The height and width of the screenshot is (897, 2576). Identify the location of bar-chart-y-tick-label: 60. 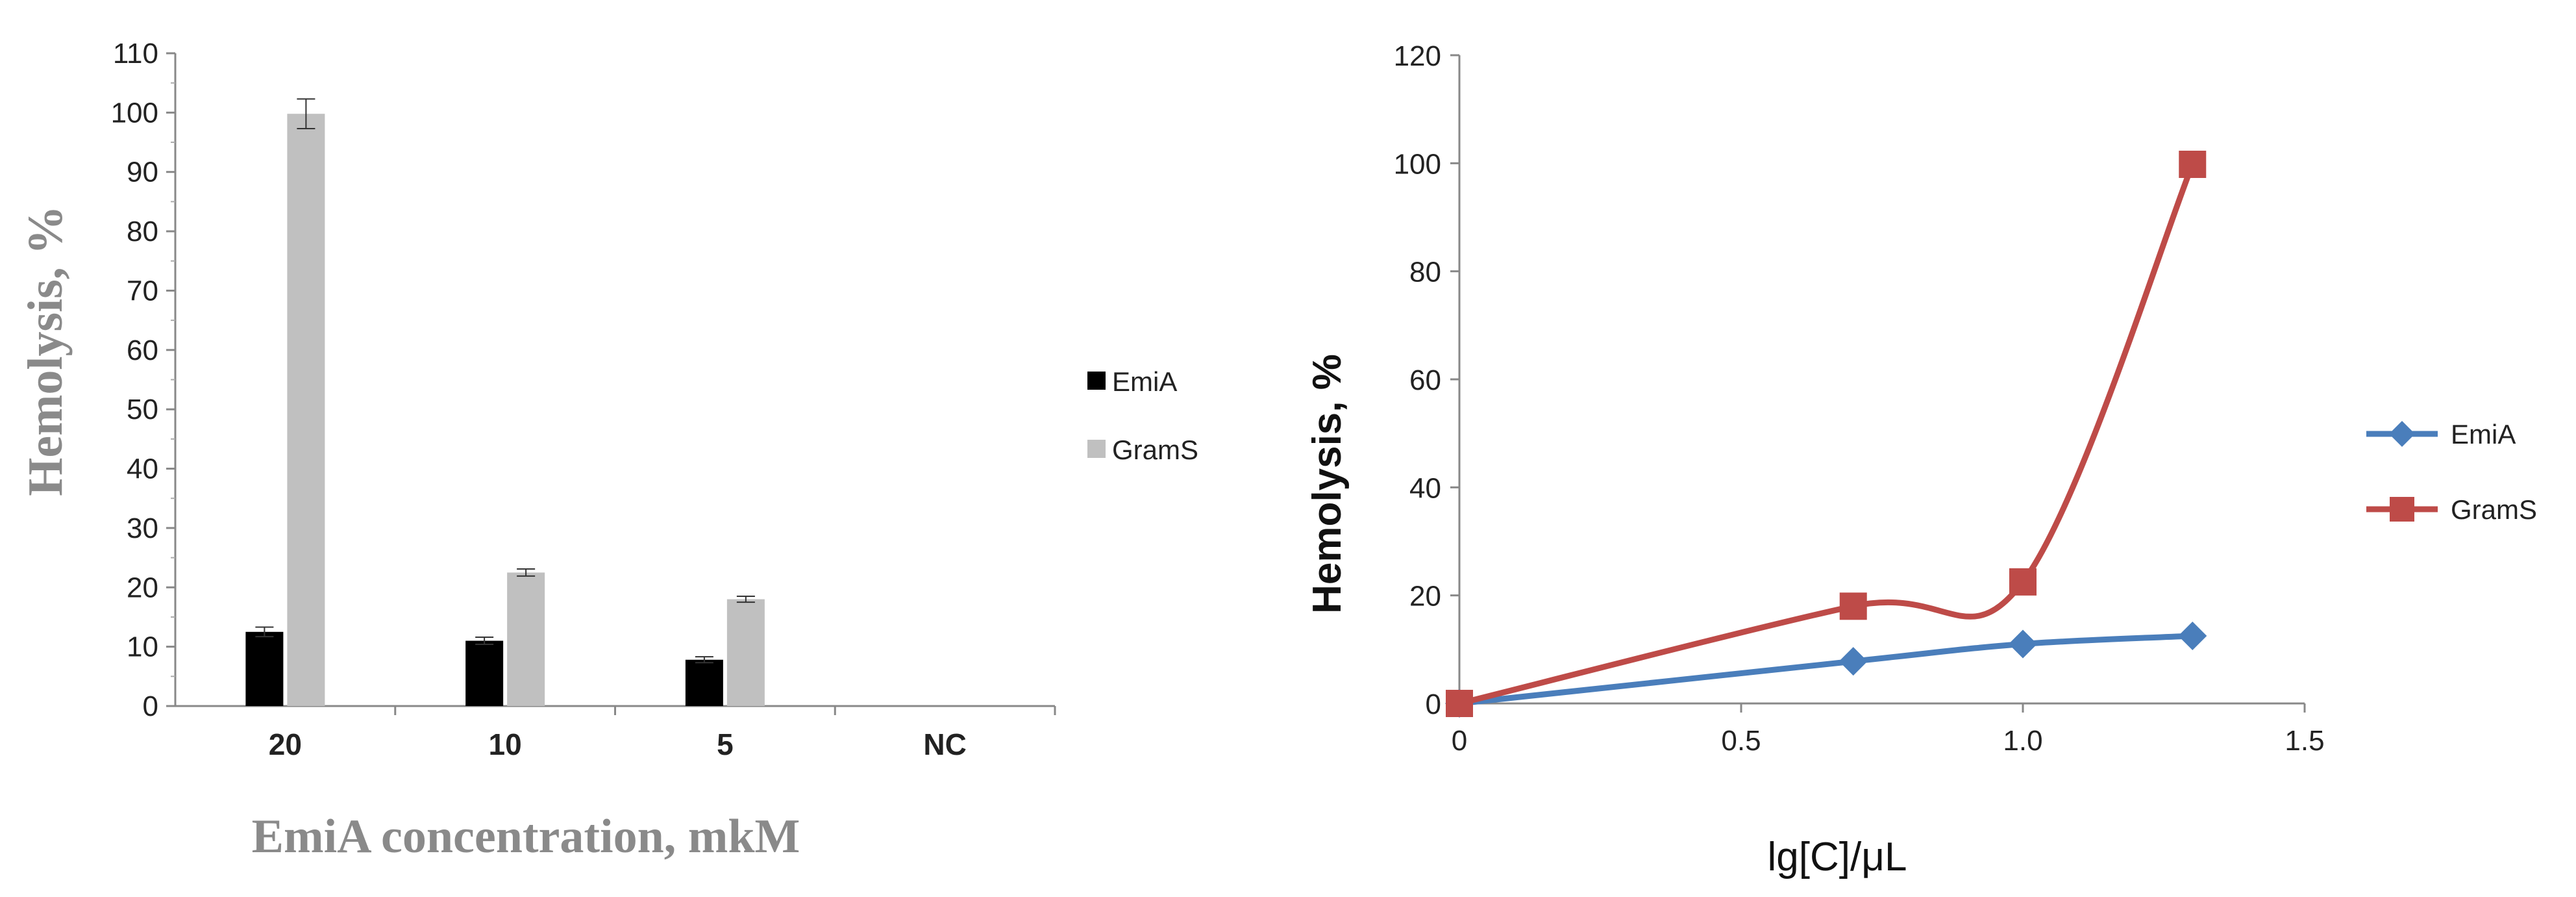
(142, 350).